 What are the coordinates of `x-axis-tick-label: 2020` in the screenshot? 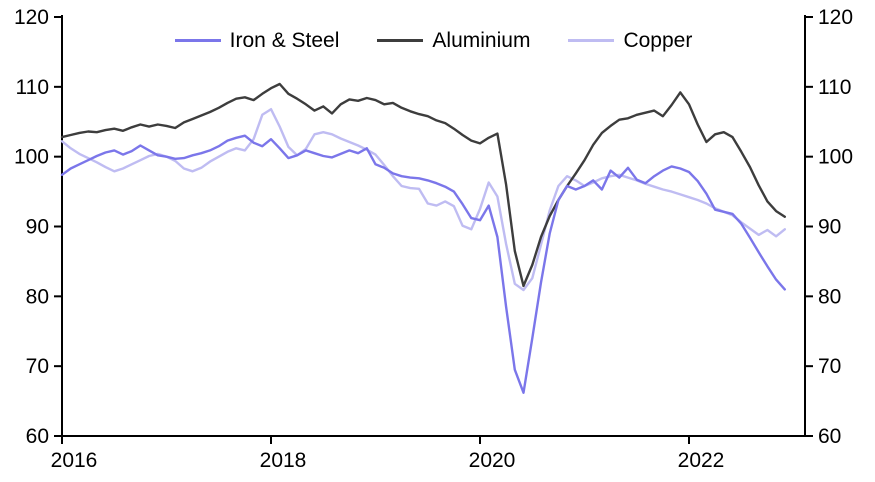 It's located at (492, 460).